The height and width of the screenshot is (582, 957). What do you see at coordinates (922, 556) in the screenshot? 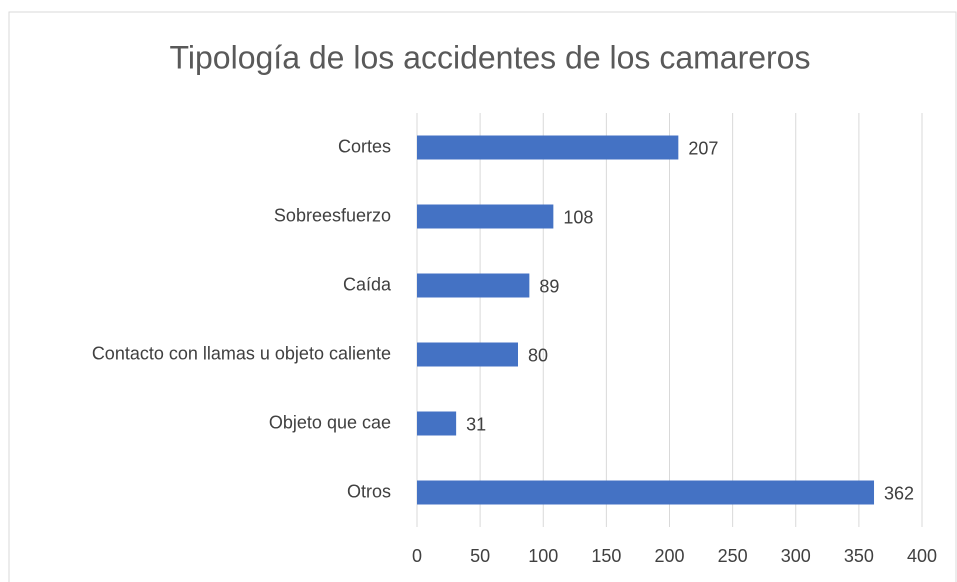
I see `x-tick-label: 400` at bounding box center [922, 556].